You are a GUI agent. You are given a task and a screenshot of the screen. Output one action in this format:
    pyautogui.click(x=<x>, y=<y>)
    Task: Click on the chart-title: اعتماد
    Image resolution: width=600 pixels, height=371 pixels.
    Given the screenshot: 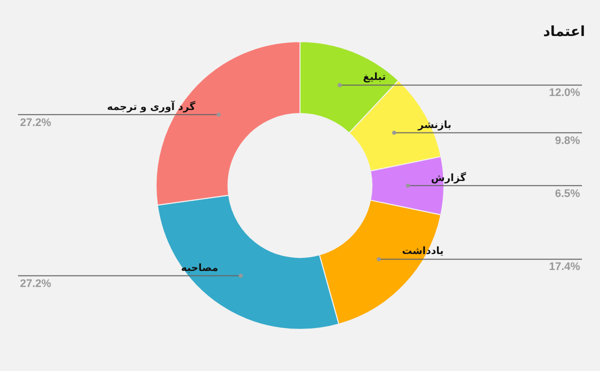 What is the action you would take?
    pyautogui.click(x=564, y=32)
    